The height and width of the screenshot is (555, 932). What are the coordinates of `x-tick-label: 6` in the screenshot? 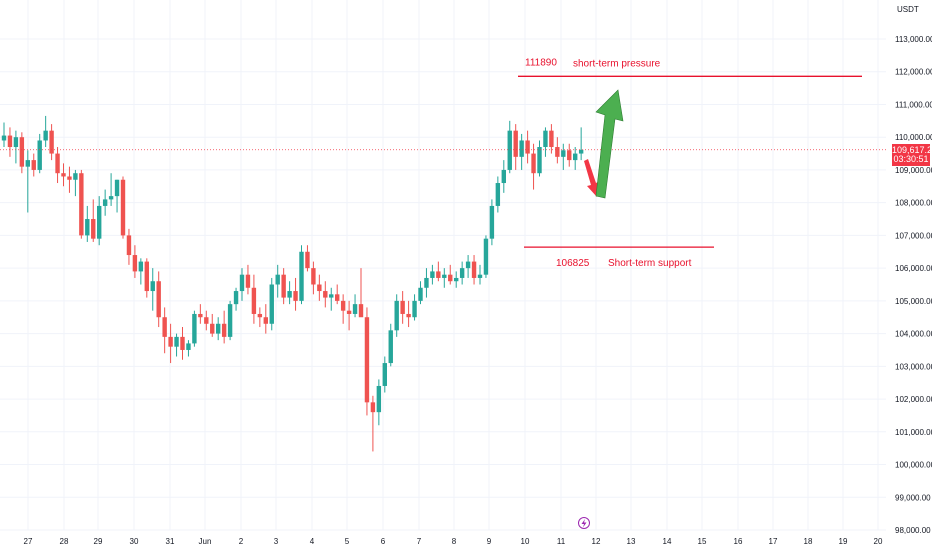 It's located at (383, 541).